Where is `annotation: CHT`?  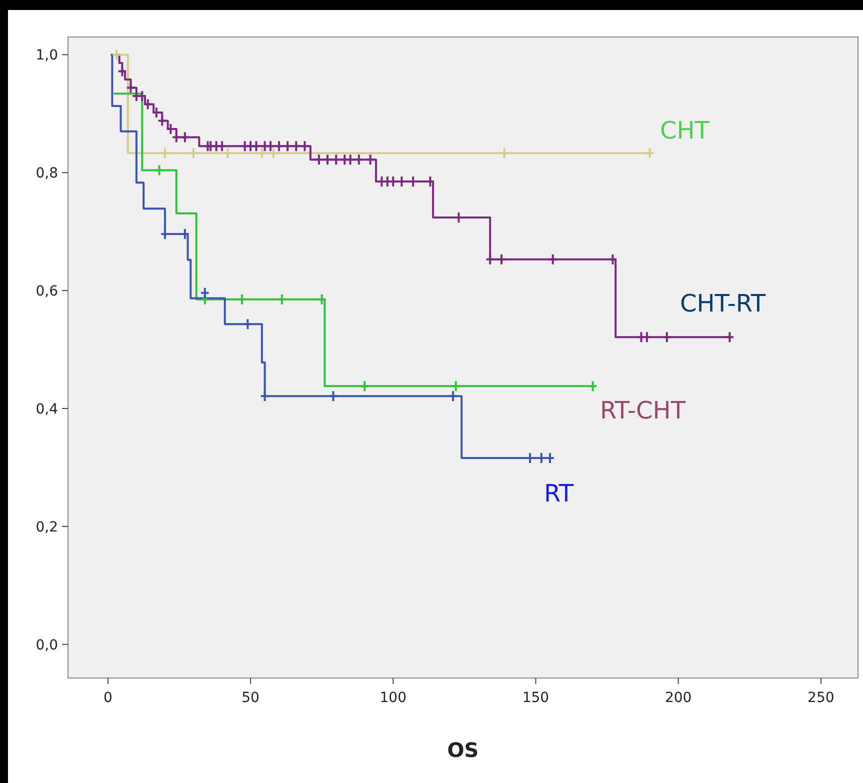
annotation: CHT is located at coordinates (685, 130).